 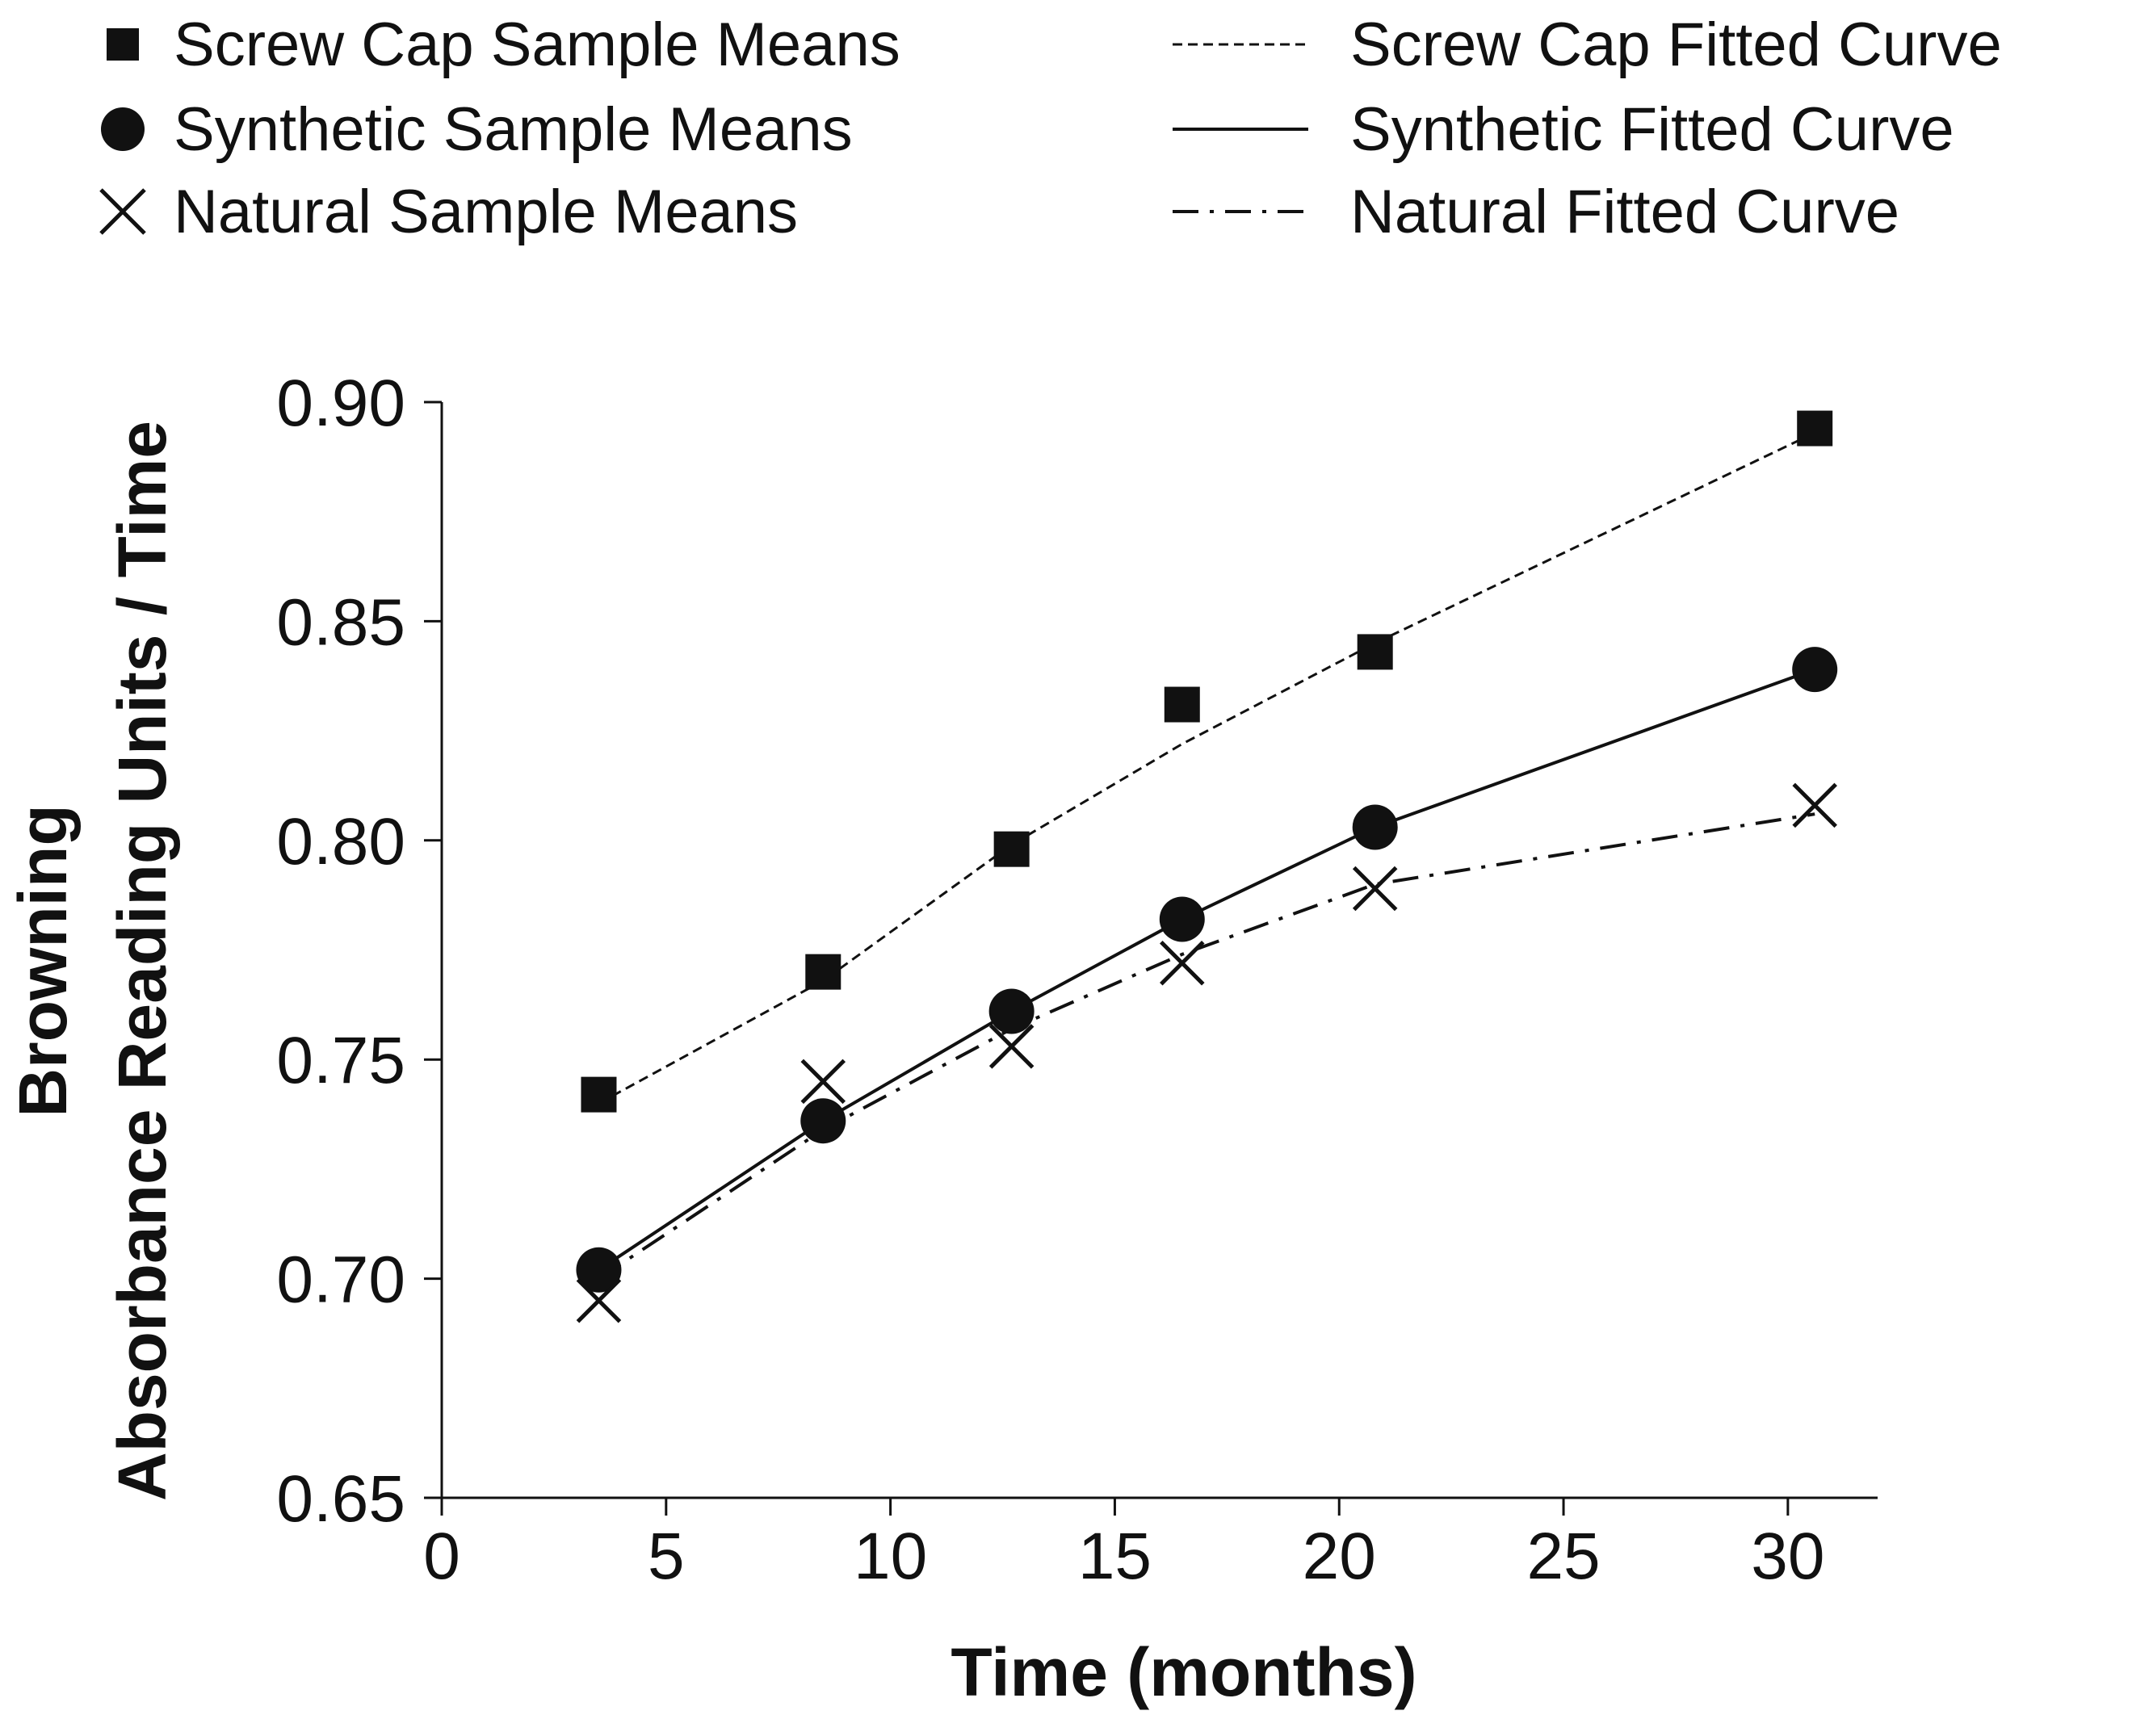 What do you see at coordinates (537, 45) in the screenshot?
I see `legend-label-screw-cap-means: Screw Cap Sample Means` at bounding box center [537, 45].